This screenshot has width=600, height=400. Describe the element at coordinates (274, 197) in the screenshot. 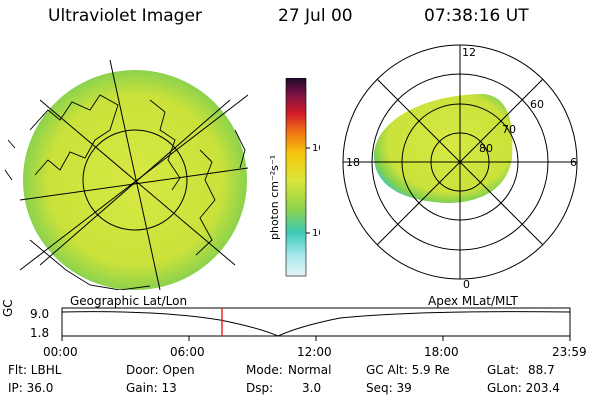

I see `colorbar-unit-label: photon cm⁻²s⁻¹` at that location.